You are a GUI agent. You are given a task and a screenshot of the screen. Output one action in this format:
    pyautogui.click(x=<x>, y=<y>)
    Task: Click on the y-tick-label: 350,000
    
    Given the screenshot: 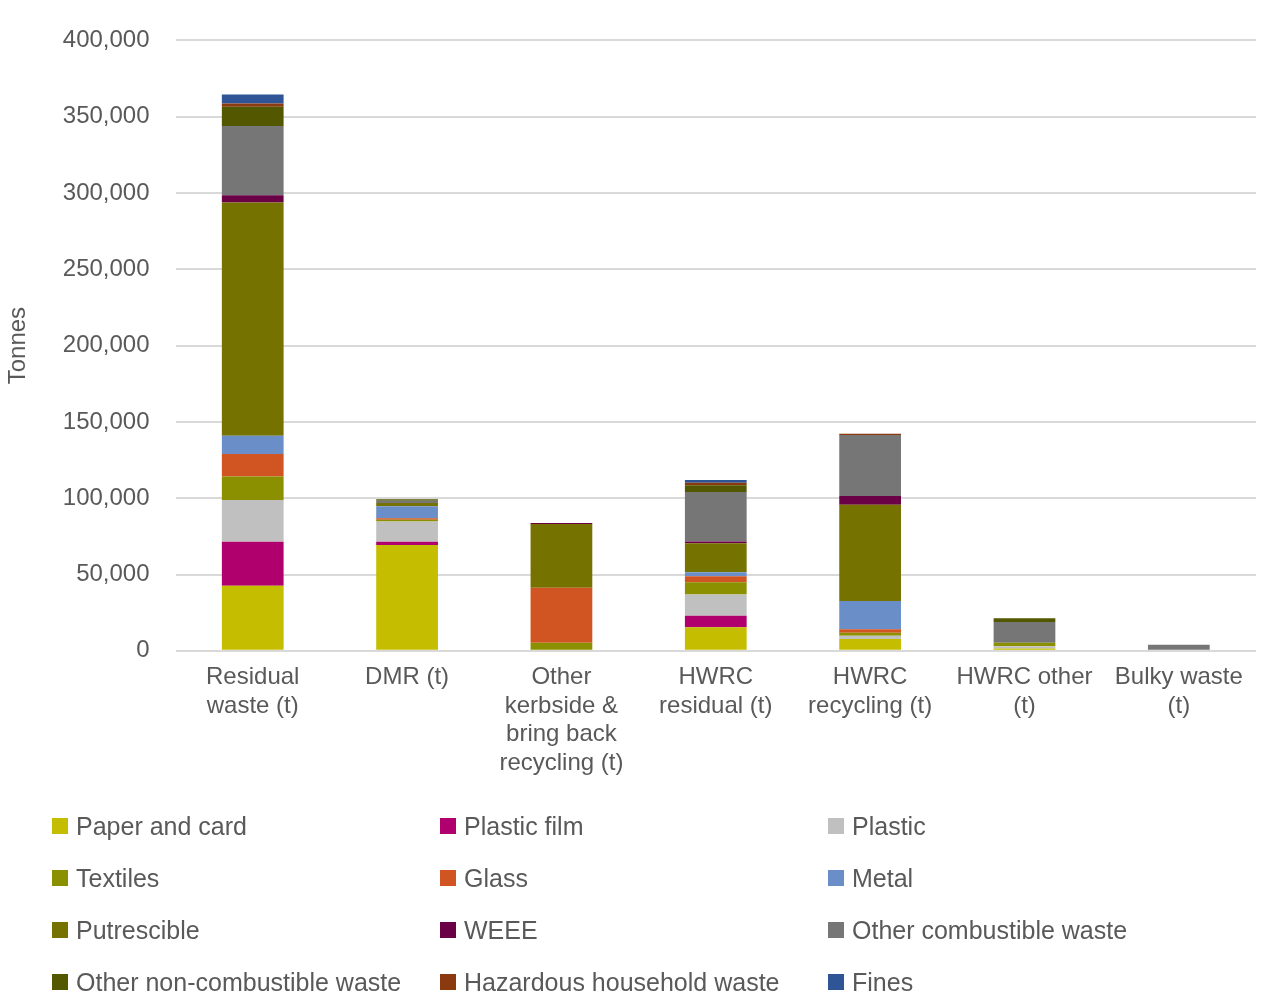 What is the action you would take?
    pyautogui.click(x=106, y=115)
    